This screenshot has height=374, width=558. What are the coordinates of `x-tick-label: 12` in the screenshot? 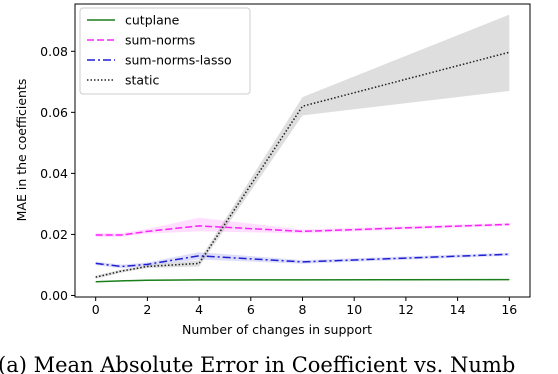 It's located at (406, 309).